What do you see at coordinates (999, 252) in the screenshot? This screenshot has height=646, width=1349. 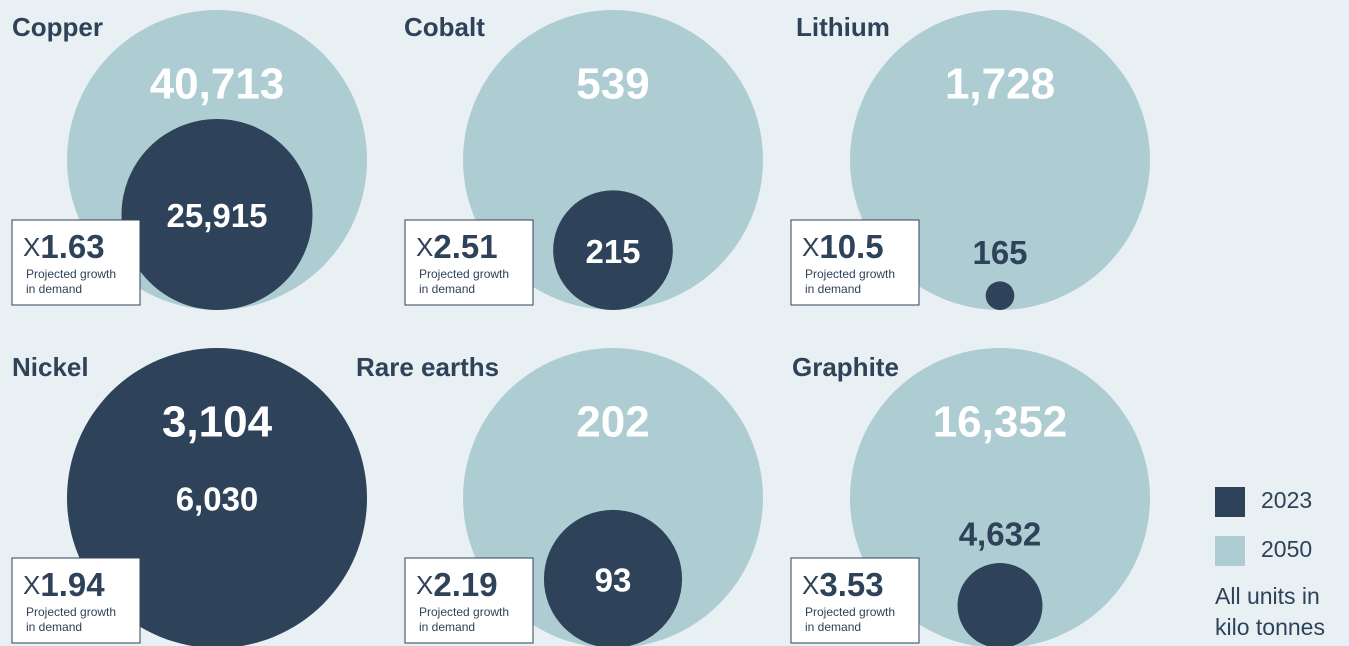 I see `value-2023-label: 165` at bounding box center [999, 252].